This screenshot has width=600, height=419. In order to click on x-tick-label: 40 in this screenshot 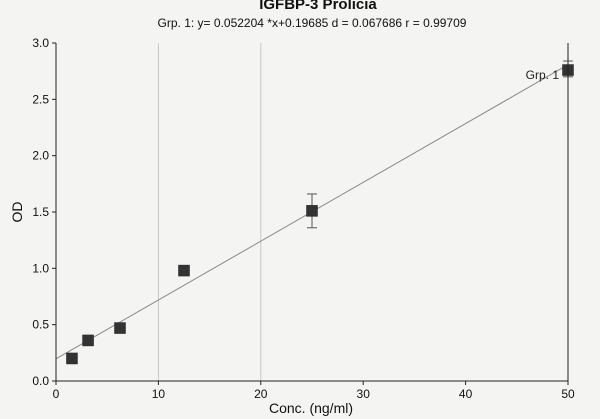, I will do `click(466, 394)`.